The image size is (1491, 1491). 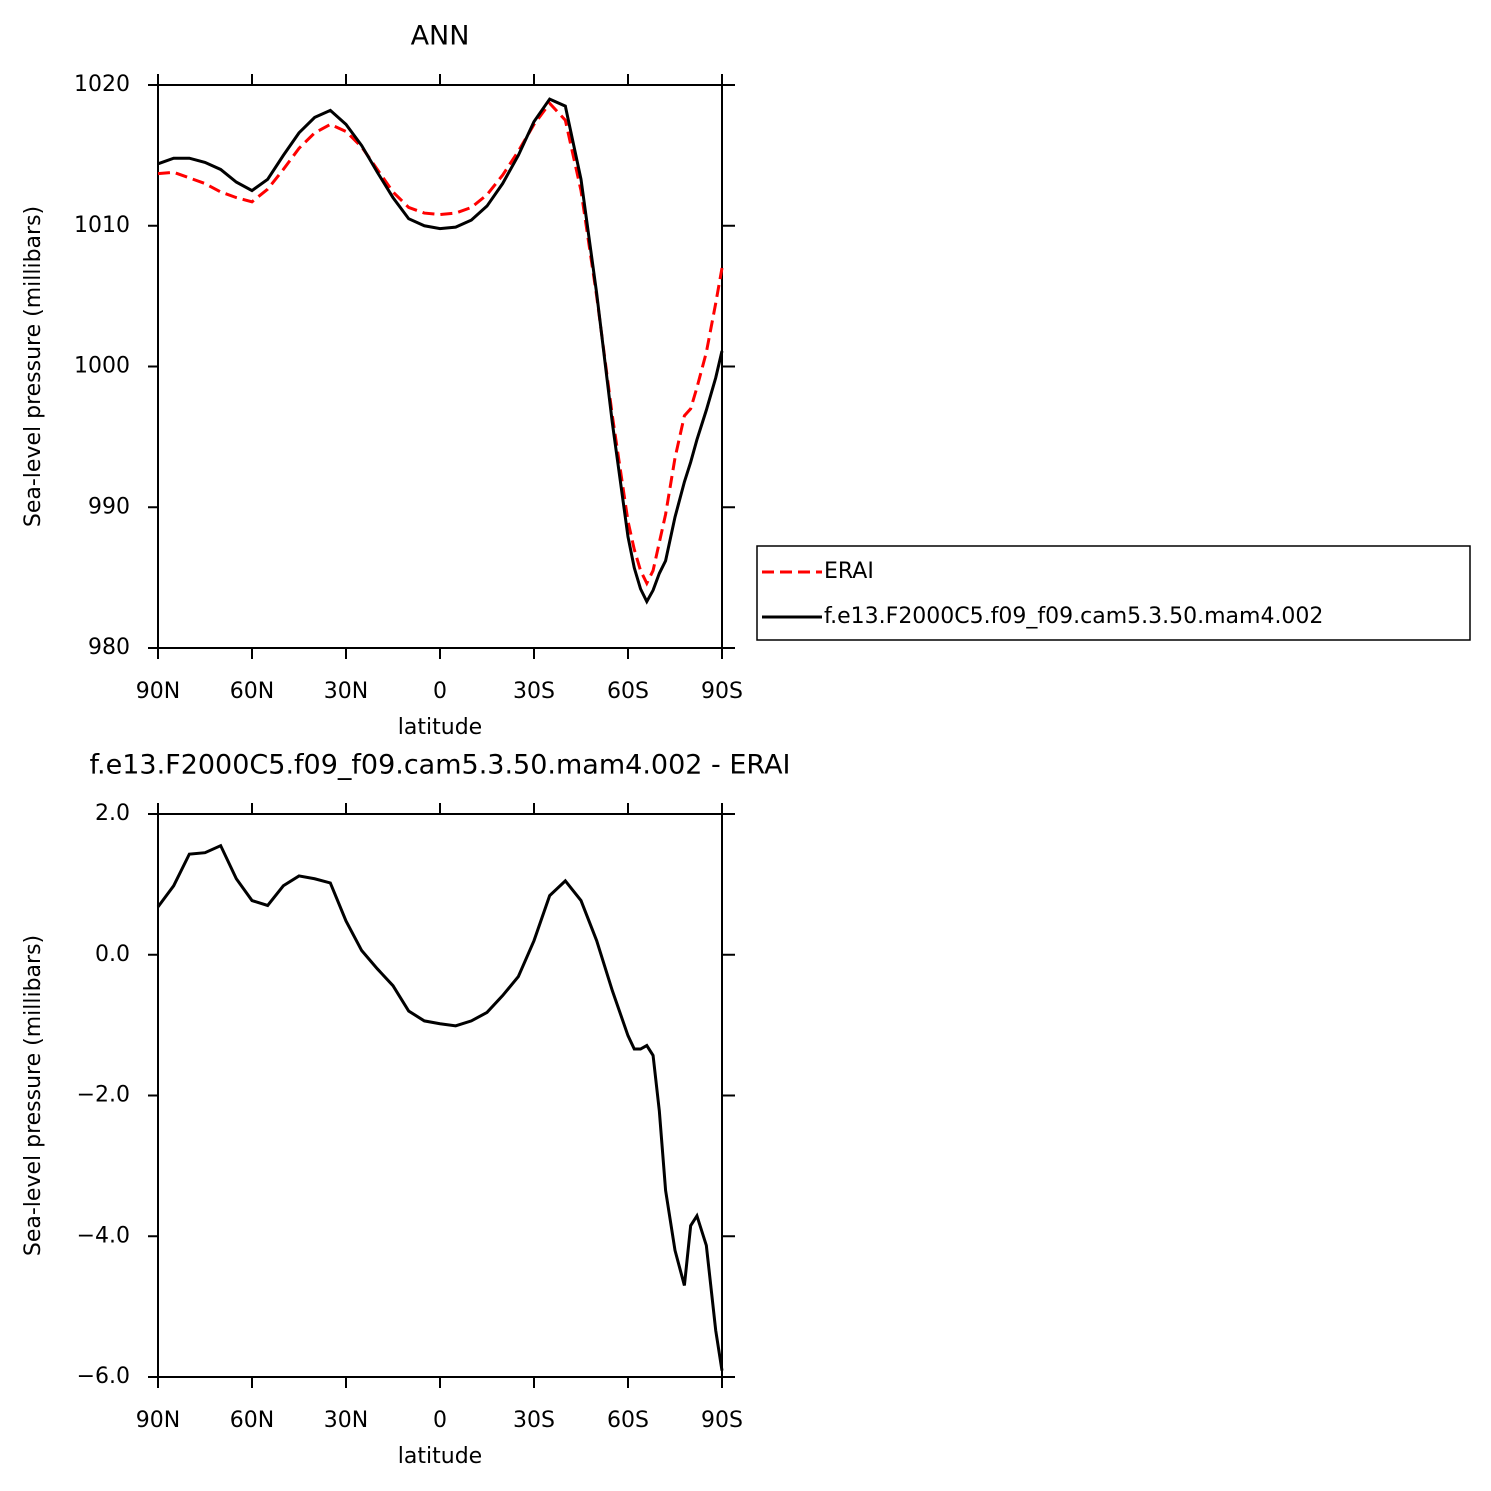 I want to click on y-tick-label: 2.0, so click(x=112, y=813).